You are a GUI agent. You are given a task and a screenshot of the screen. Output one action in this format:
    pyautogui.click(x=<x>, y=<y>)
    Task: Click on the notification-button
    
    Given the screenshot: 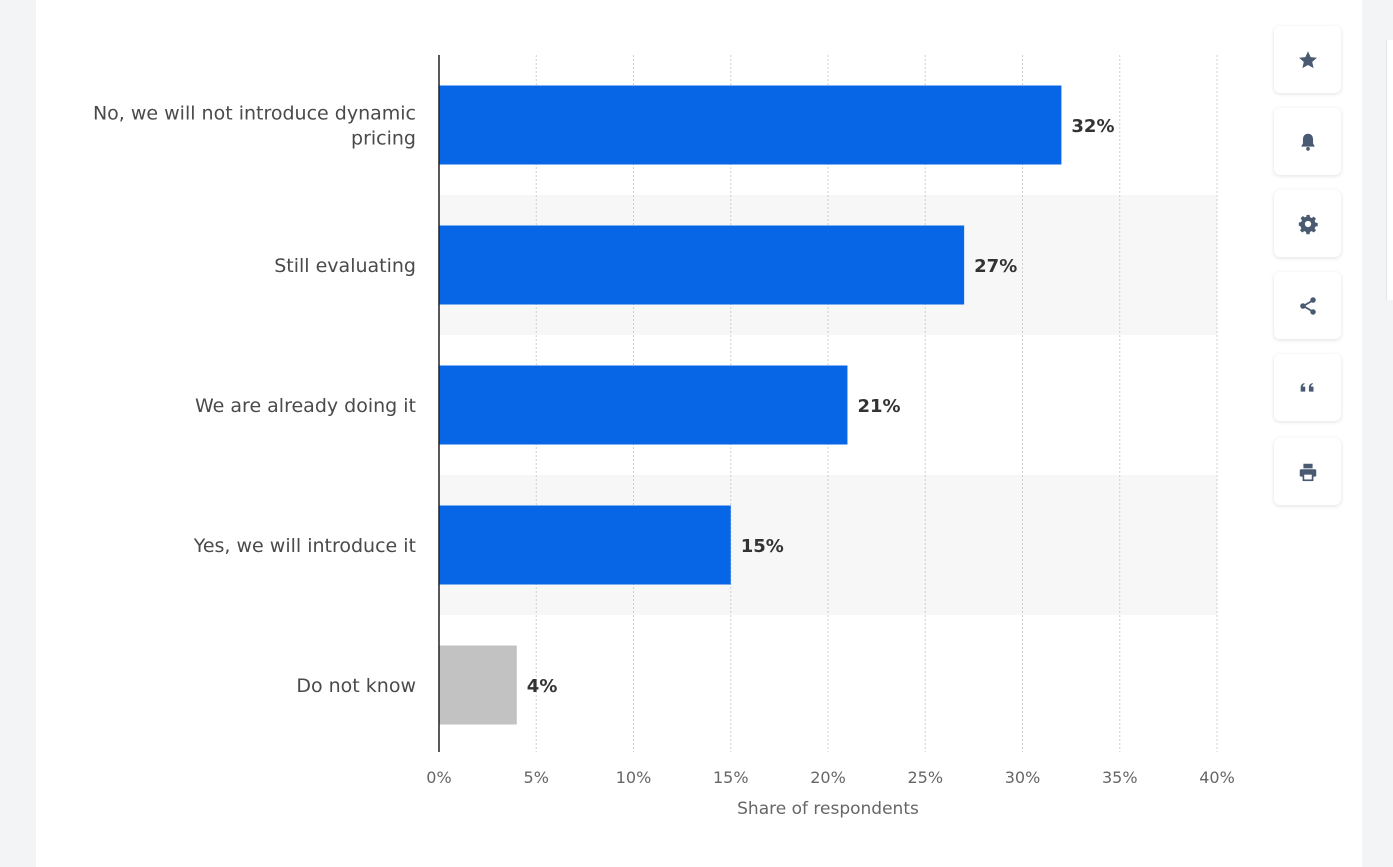 What is the action you would take?
    pyautogui.click(x=1307, y=141)
    